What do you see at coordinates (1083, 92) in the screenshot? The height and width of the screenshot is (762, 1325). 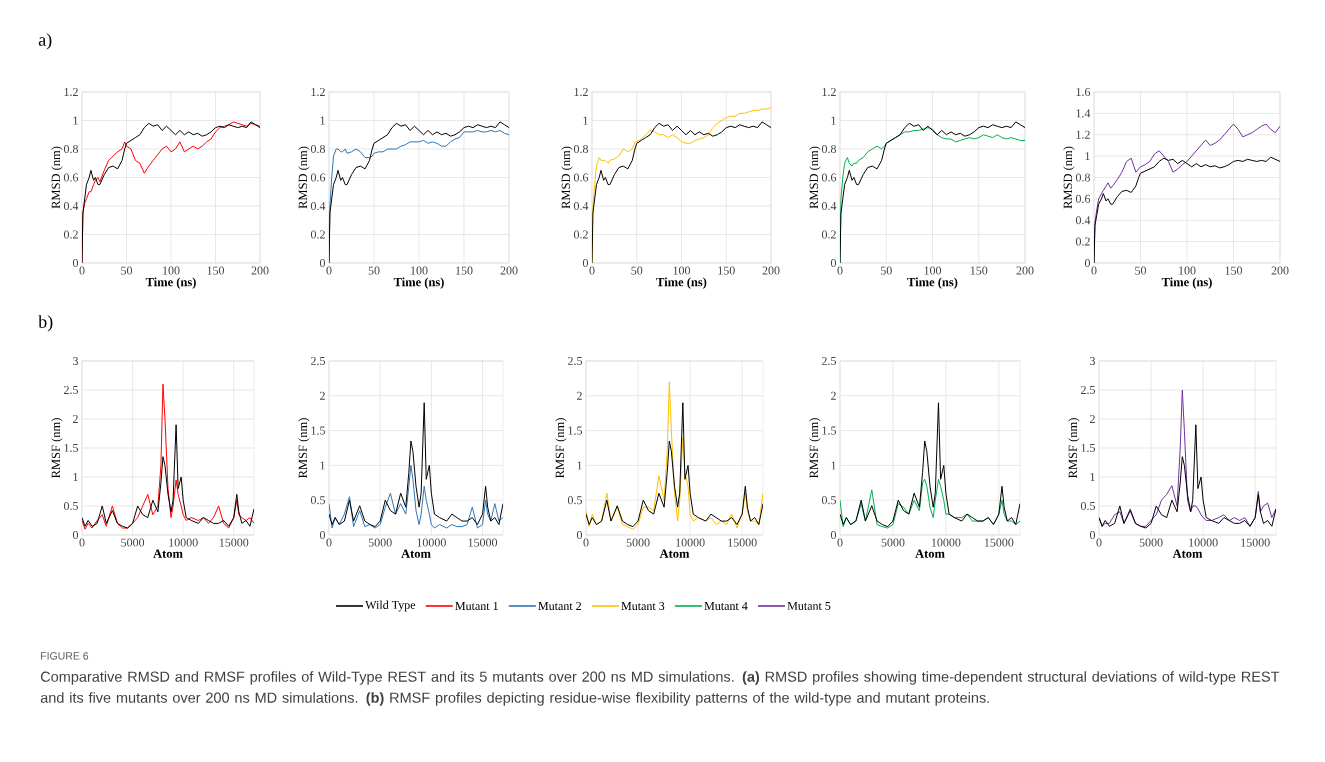 I see `y-tick-label: 1.6` at bounding box center [1083, 92].